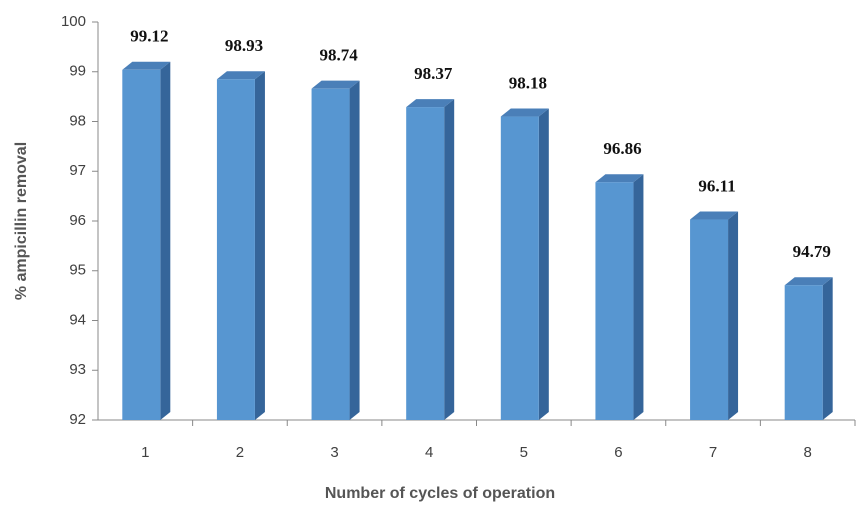 The width and height of the screenshot is (864, 508). Describe the element at coordinates (618, 452) in the screenshot. I see `x-tick-label: 6` at that location.